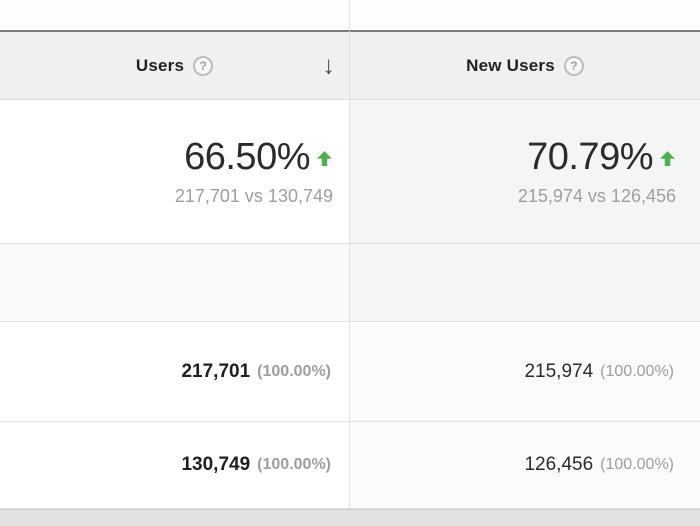 The image size is (700, 526). I want to click on new-users-summary-percent-line: 70.79%, so click(601, 157).